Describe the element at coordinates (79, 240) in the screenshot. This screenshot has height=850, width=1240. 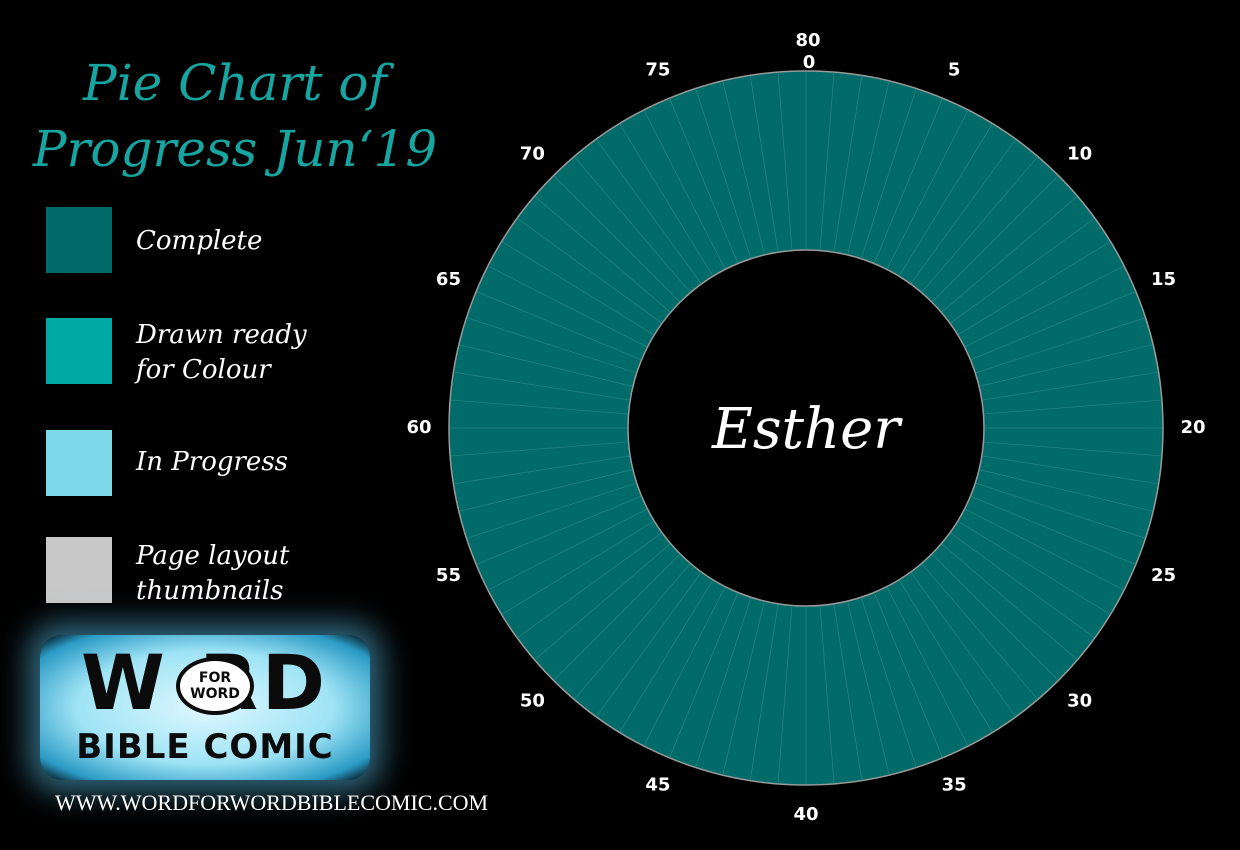
I see `legend-swatch-complete` at that location.